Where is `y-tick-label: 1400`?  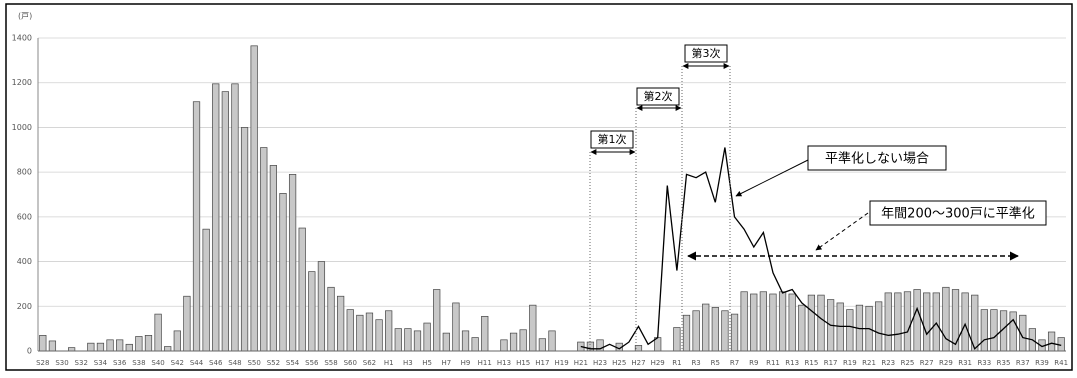 y-tick-label: 1400 is located at coordinates (22, 38).